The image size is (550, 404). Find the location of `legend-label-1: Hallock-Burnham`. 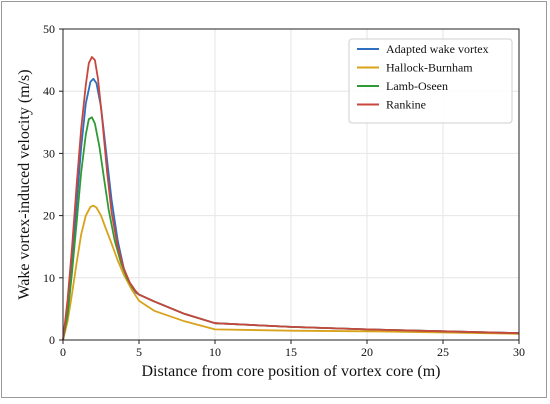

legend-label-1: Hallock-Burnham is located at coordinates (429, 68).